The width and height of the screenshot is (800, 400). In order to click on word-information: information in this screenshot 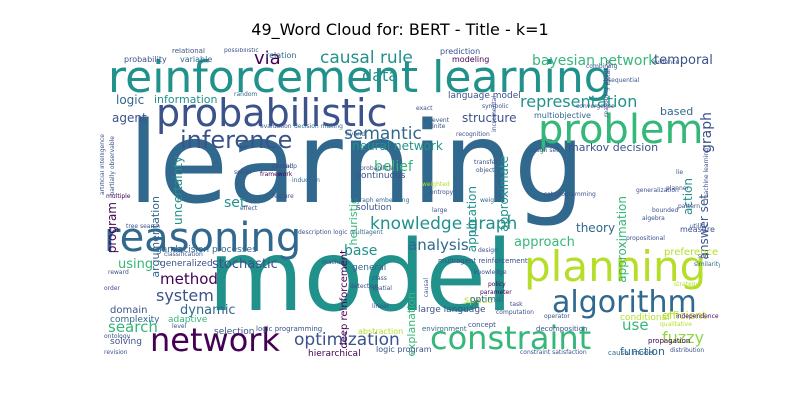, I will do `click(186, 99)`.